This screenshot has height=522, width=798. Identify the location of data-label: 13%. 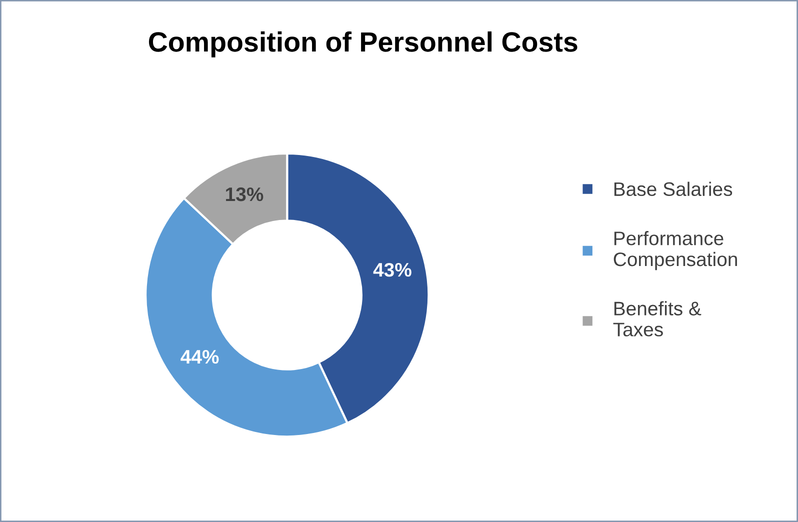
(245, 194).